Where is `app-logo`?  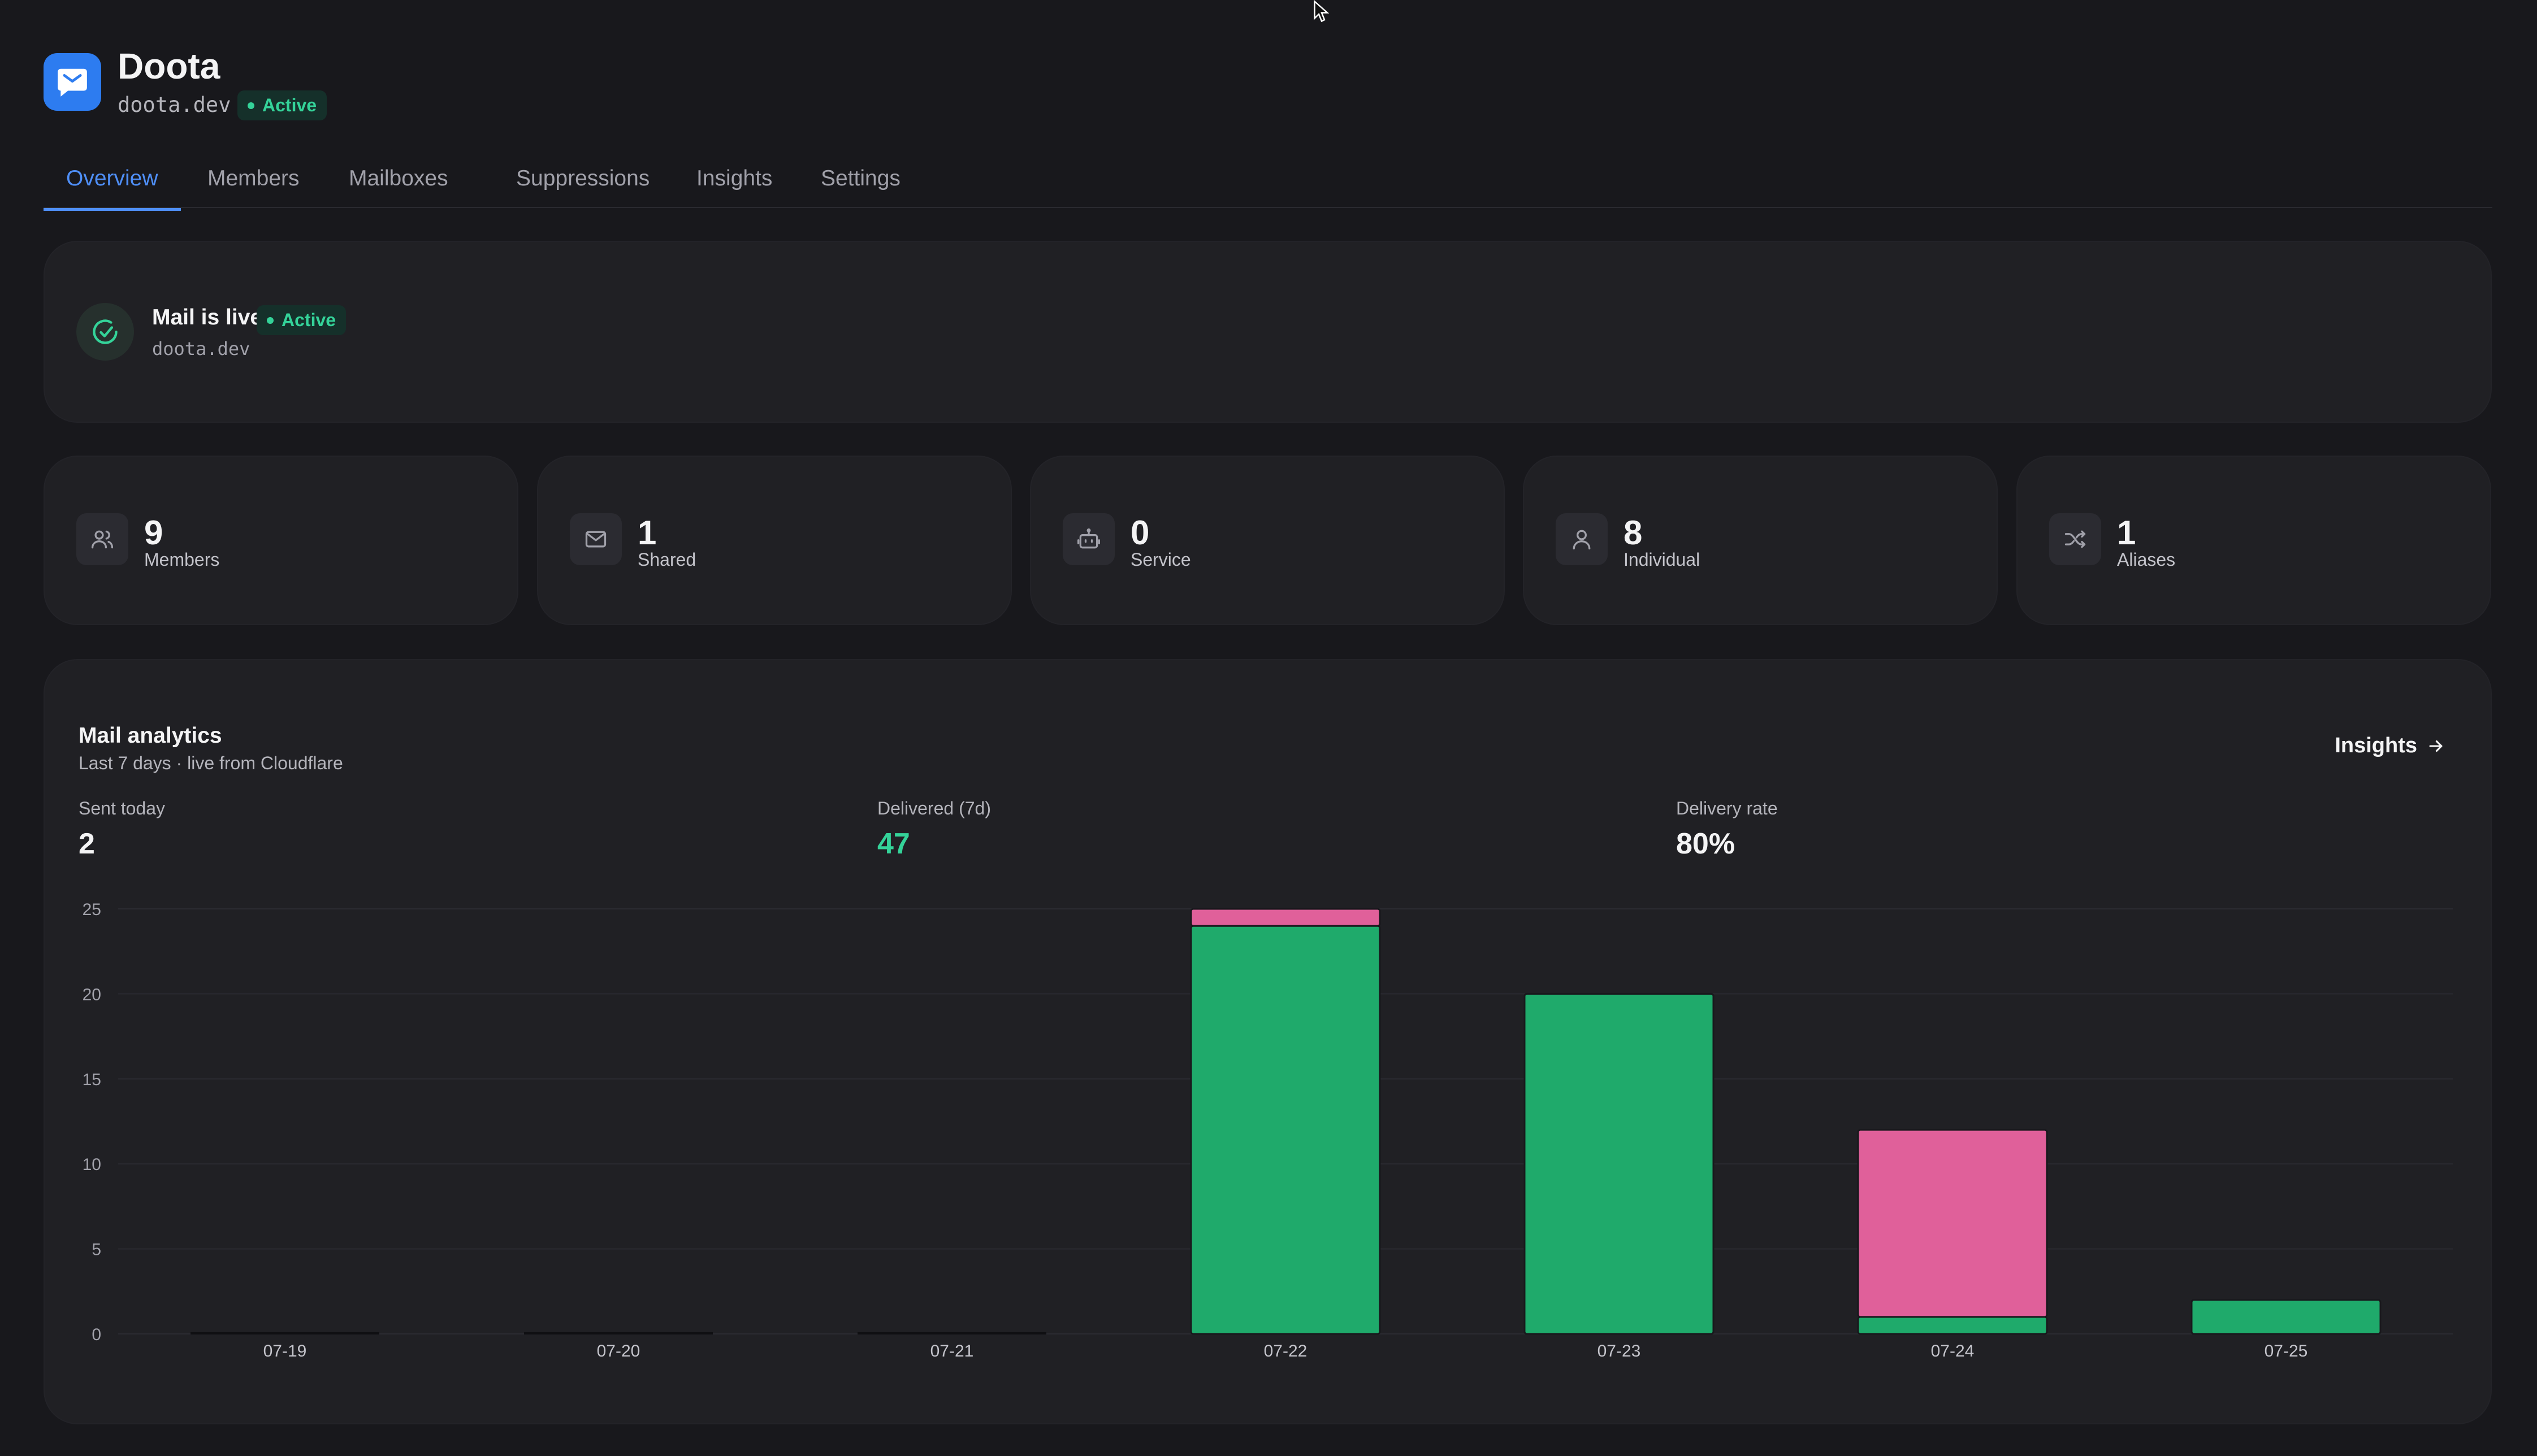 app-logo is located at coordinates (73, 82).